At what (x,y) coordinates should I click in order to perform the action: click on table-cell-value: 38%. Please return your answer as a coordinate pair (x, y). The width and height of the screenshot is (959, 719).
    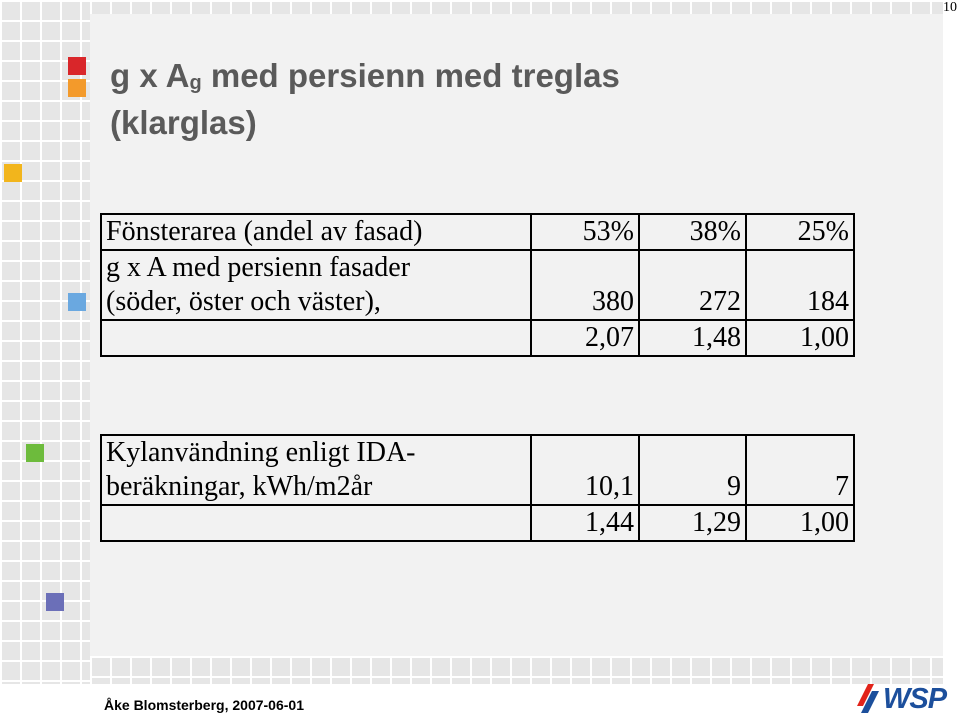
    Looking at the image, I should click on (692, 232).